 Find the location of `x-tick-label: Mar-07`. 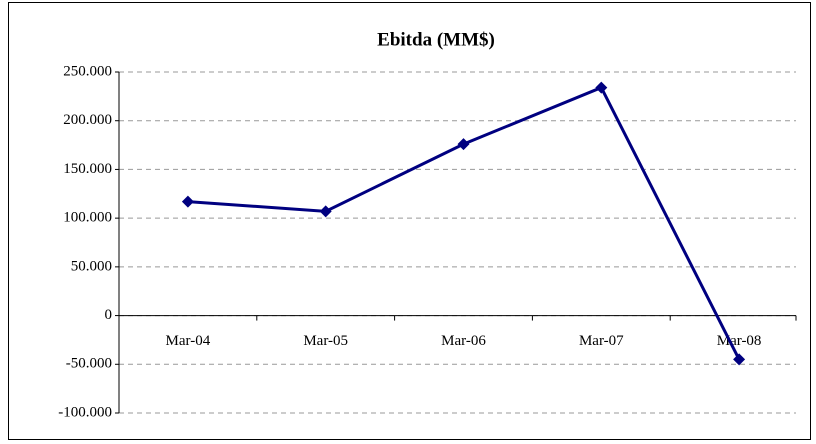

x-tick-label: Mar-07 is located at coordinates (601, 341).